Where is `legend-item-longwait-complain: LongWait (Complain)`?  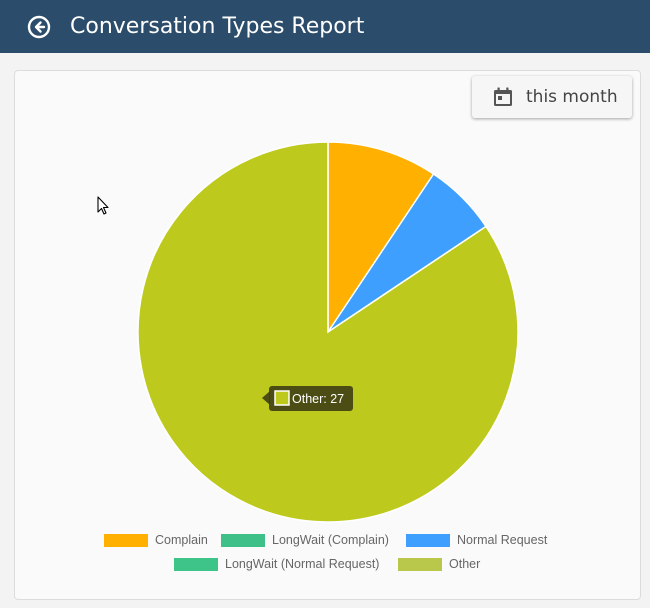
legend-item-longwait-complain: LongWait (Complain) is located at coordinates (305, 540).